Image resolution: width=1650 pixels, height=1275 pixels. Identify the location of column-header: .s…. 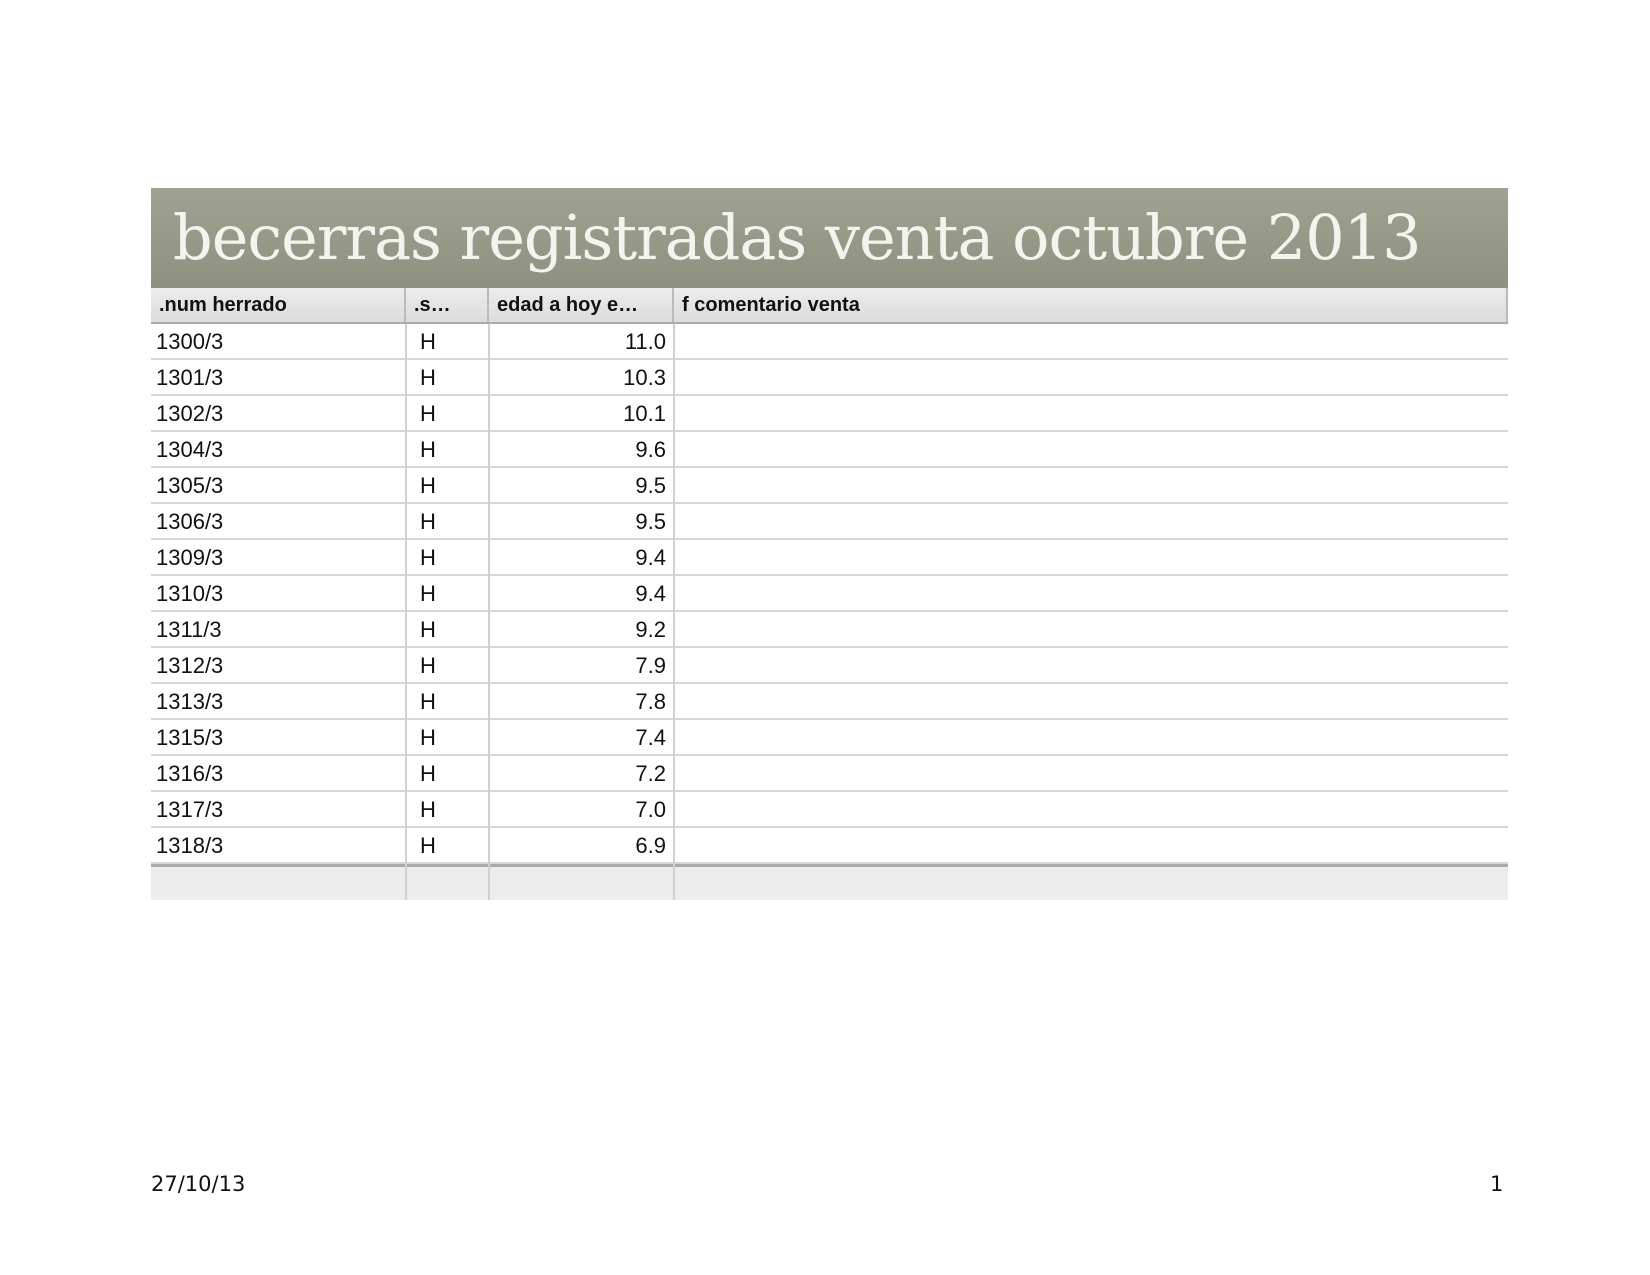
(447, 305).